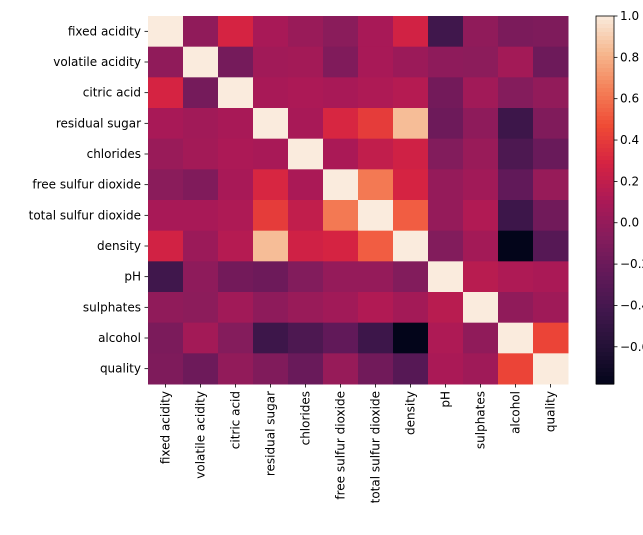 The height and width of the screenshot is (535, 643). What do you see at coordinates (631, 305) in the screenshot?
I see `colorbar-tick-label: −0.4` at bounding box center [631, 305].